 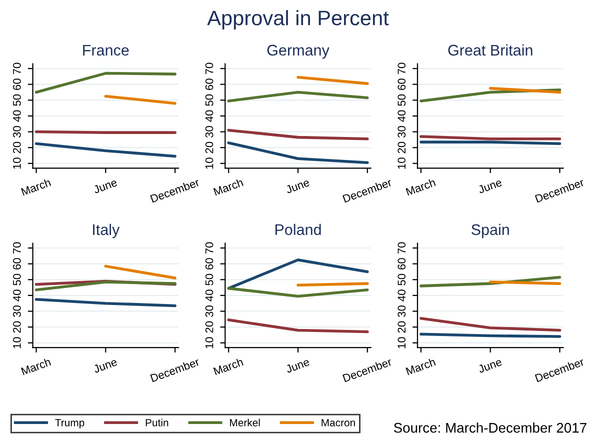 I want to click on legend-label: Putin, so click(x=157, y=422).